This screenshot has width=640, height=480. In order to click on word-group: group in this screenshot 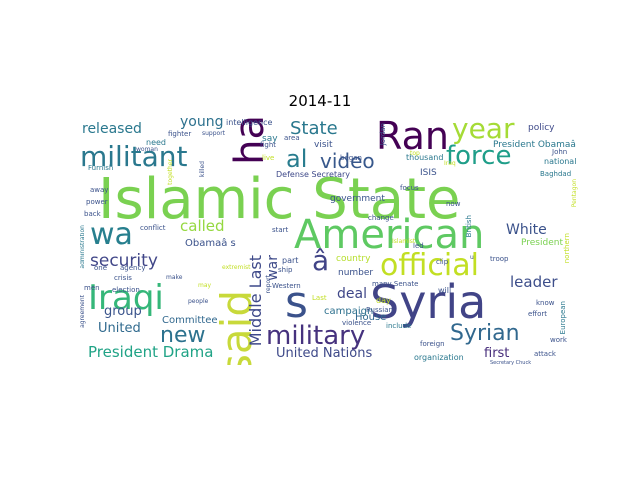, I will do `click(123, 311)`.